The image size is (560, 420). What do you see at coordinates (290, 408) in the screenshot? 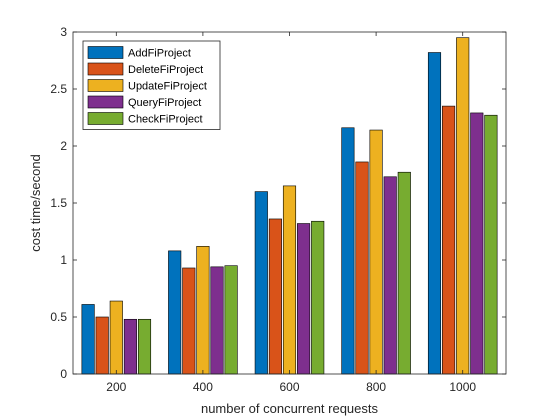
I see `x-axis-label: number of concurrent requests` at bounding box center [290, 408].